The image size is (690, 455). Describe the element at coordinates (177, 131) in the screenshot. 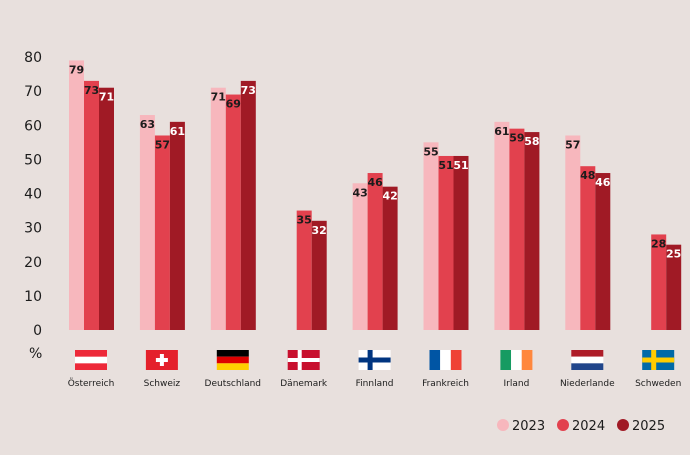

I see `data-label-schweiz-2025: 61` at that location.